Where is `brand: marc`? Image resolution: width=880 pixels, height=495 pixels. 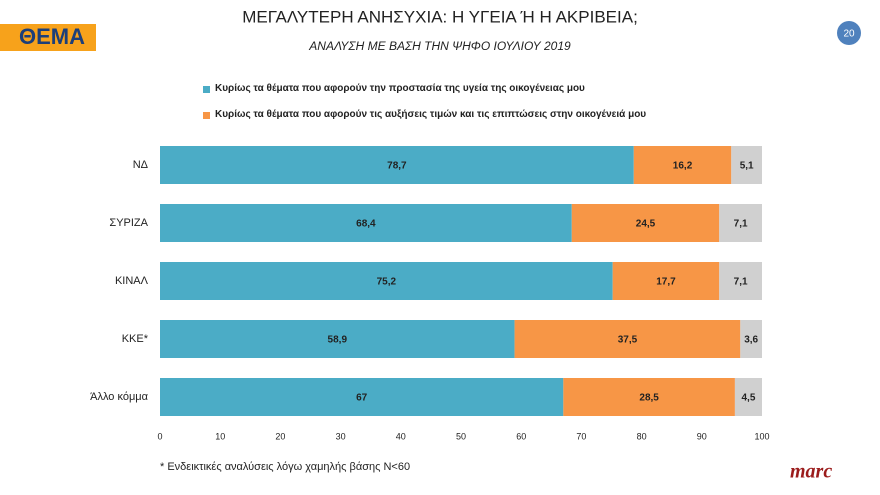 brand: marc is located at coordinates (811, 472).